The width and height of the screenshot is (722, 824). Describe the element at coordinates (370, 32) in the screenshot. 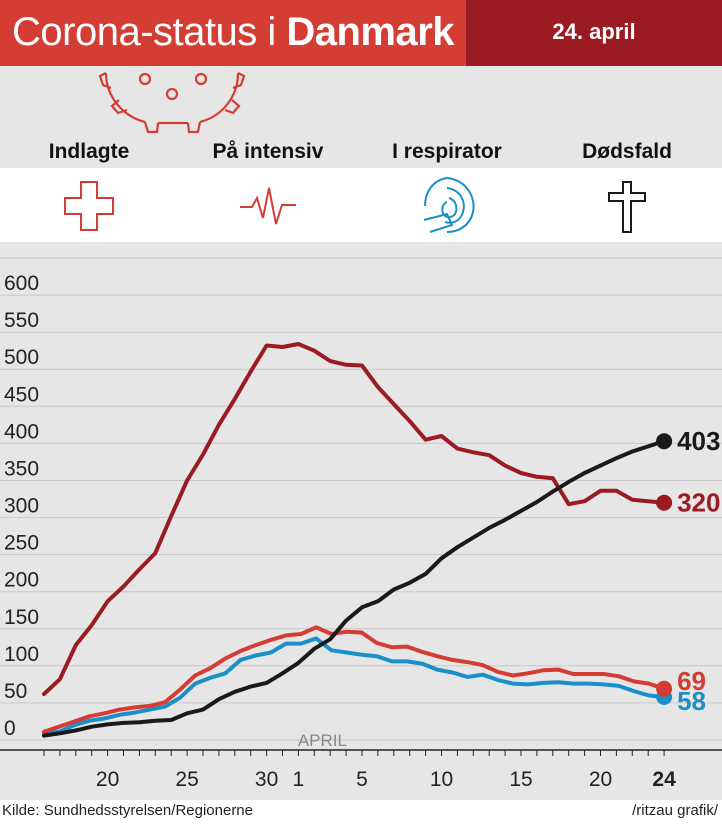

I see `title-country: Danmark` at that location.